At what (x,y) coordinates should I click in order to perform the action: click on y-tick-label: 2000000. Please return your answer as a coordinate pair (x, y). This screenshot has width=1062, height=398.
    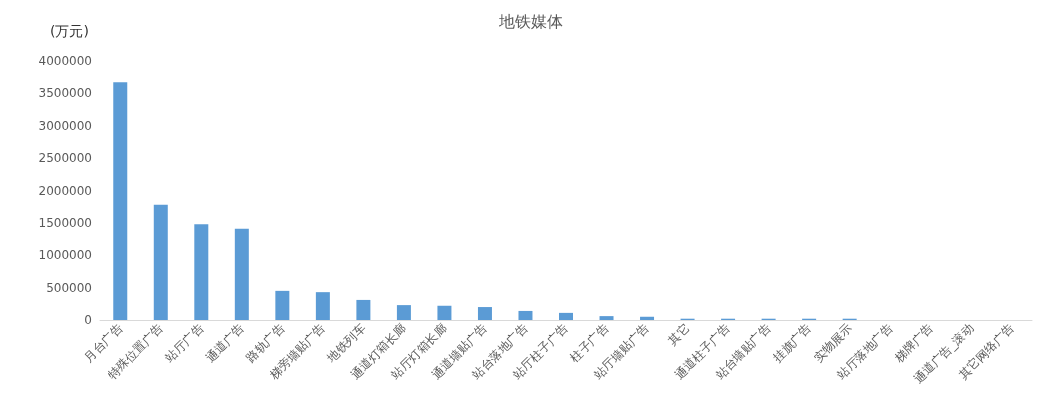
    Looking at the image, I should click on (65, 190).